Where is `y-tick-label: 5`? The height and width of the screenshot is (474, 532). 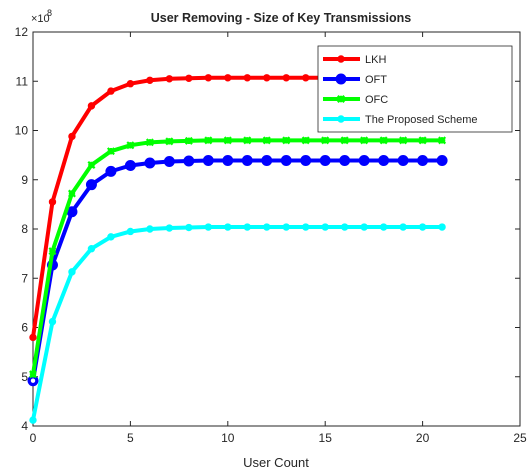
y-tick-label: 5 is located at coordinates (24, 377).